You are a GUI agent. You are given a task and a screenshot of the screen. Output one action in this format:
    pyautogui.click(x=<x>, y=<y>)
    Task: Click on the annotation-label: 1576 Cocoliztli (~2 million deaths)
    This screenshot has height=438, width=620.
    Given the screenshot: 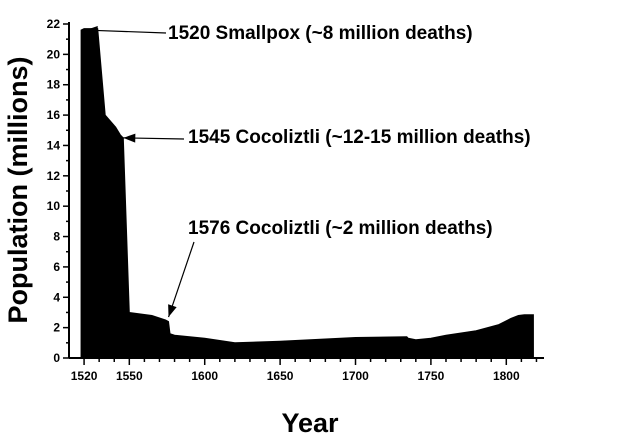 What is the action you would take?
    pyautogui.click(x=340, y=228)
    